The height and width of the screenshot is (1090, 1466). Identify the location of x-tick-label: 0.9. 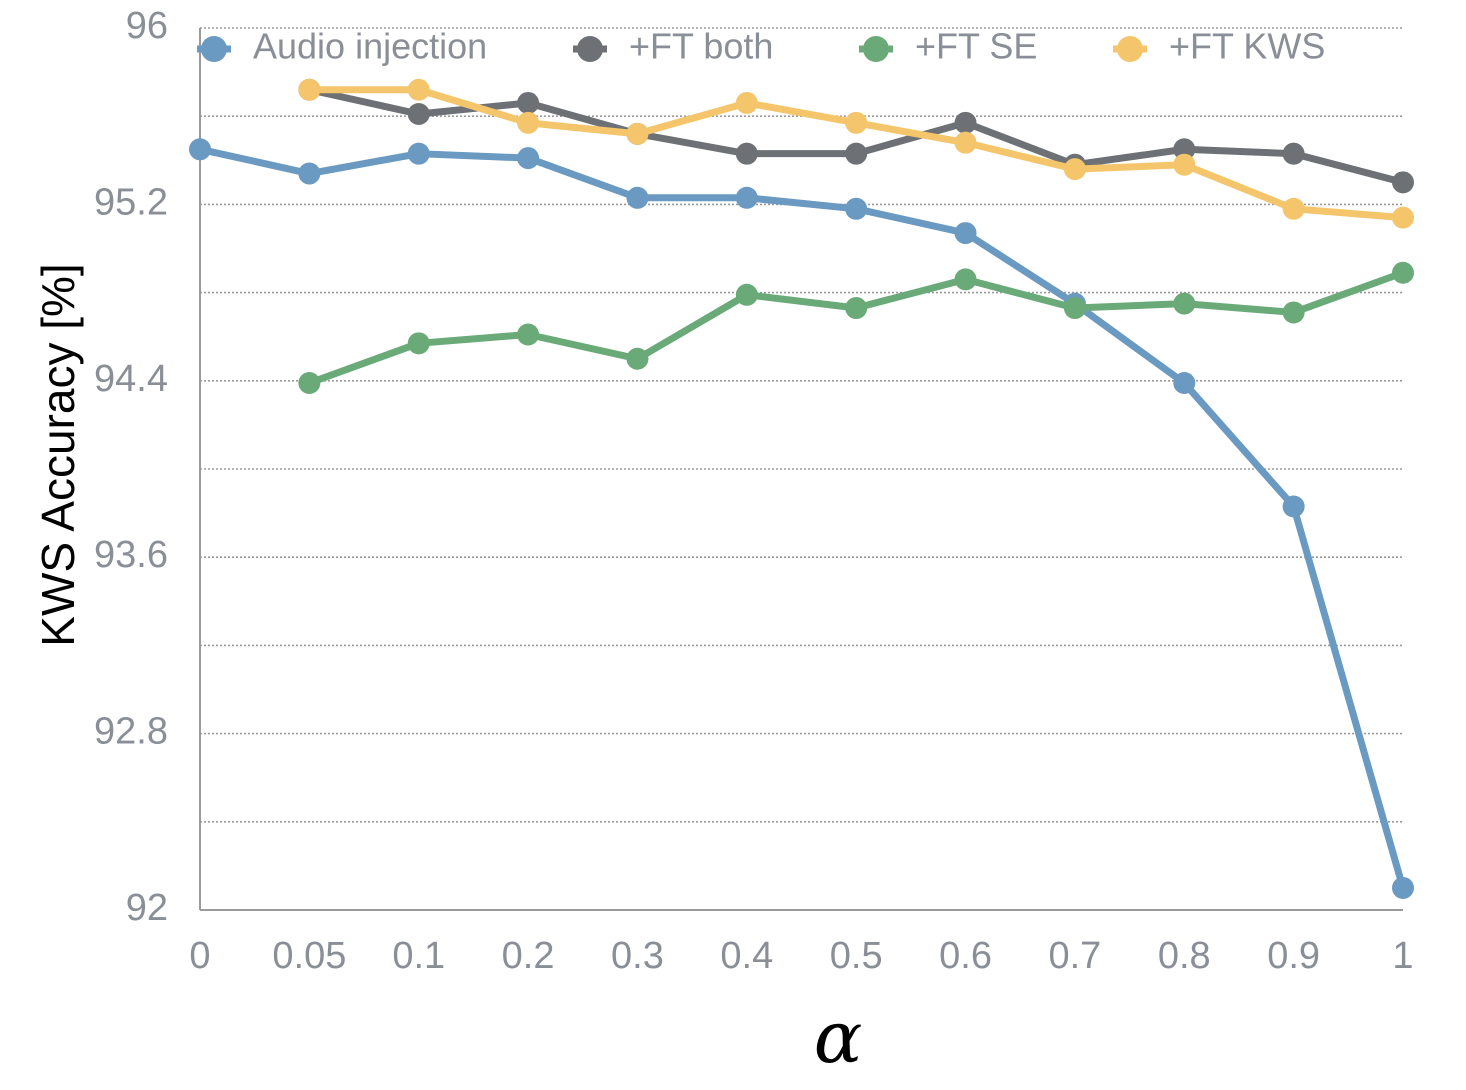
(1293, 956).